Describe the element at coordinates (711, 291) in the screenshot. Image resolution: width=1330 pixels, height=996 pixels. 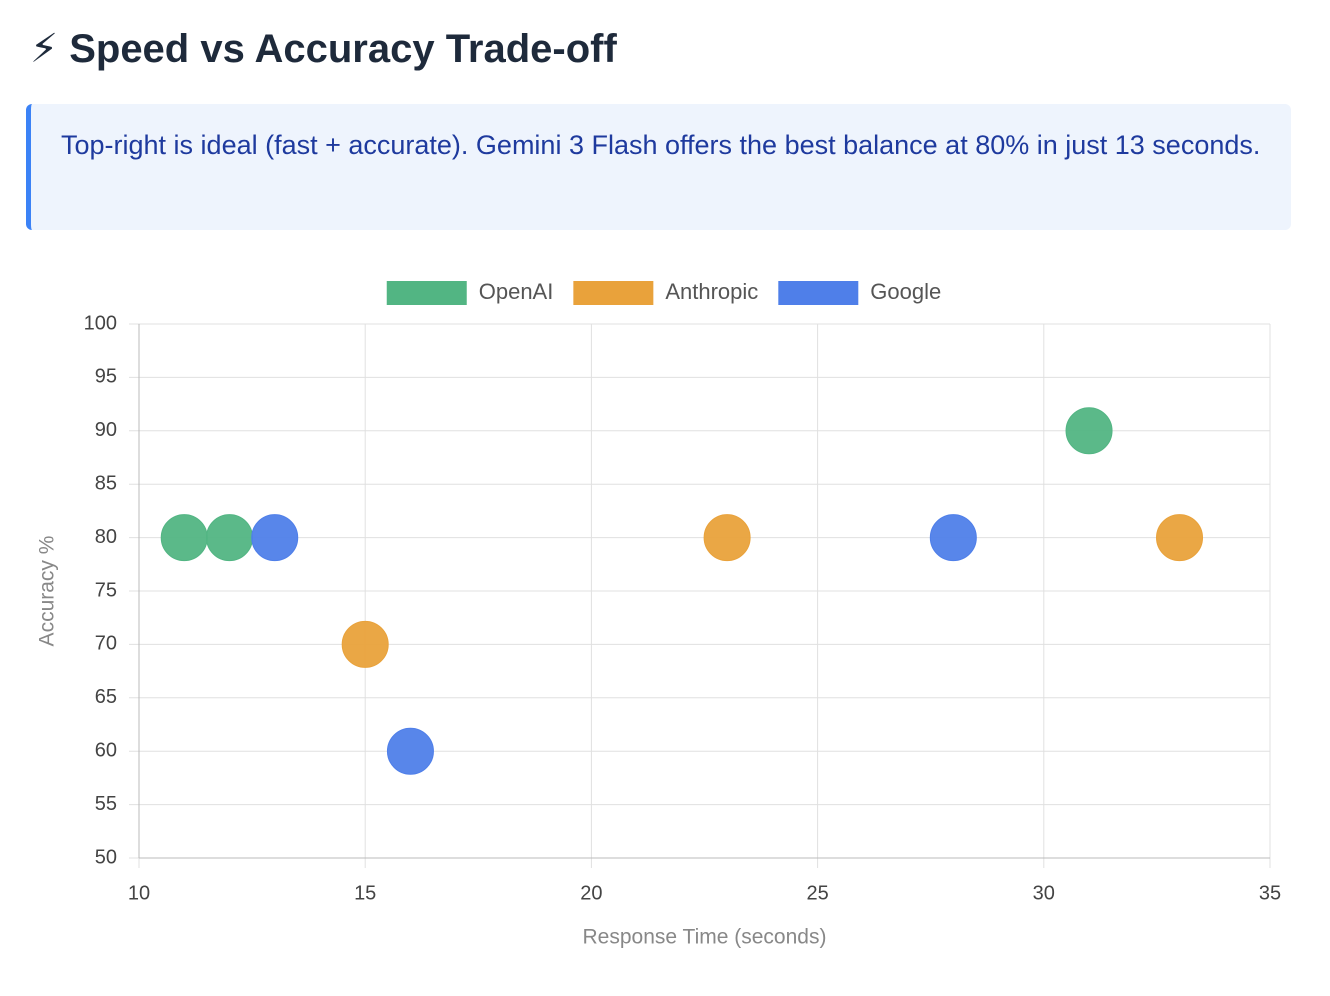
I see `legend-label: Anthropic` at that location.